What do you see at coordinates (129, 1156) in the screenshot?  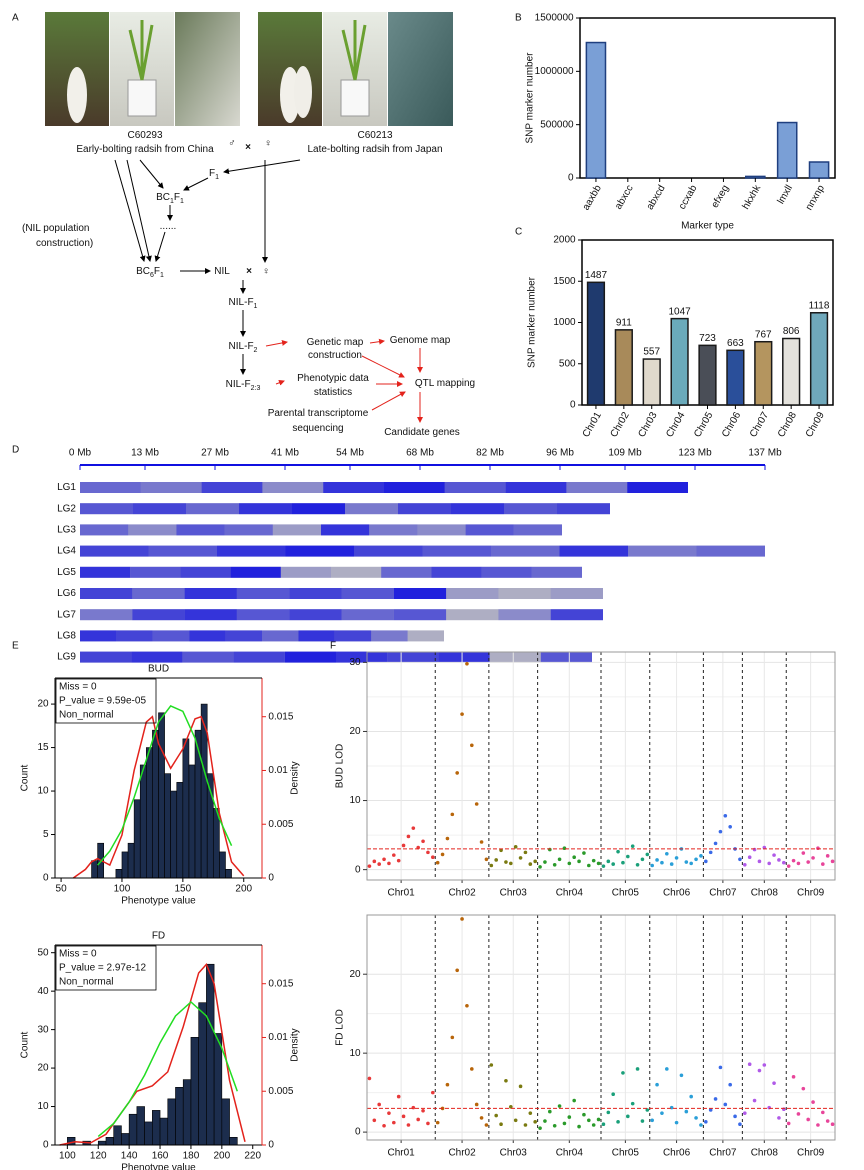 I see `x-tick-label: 140` at bounding box center [129, 1156].